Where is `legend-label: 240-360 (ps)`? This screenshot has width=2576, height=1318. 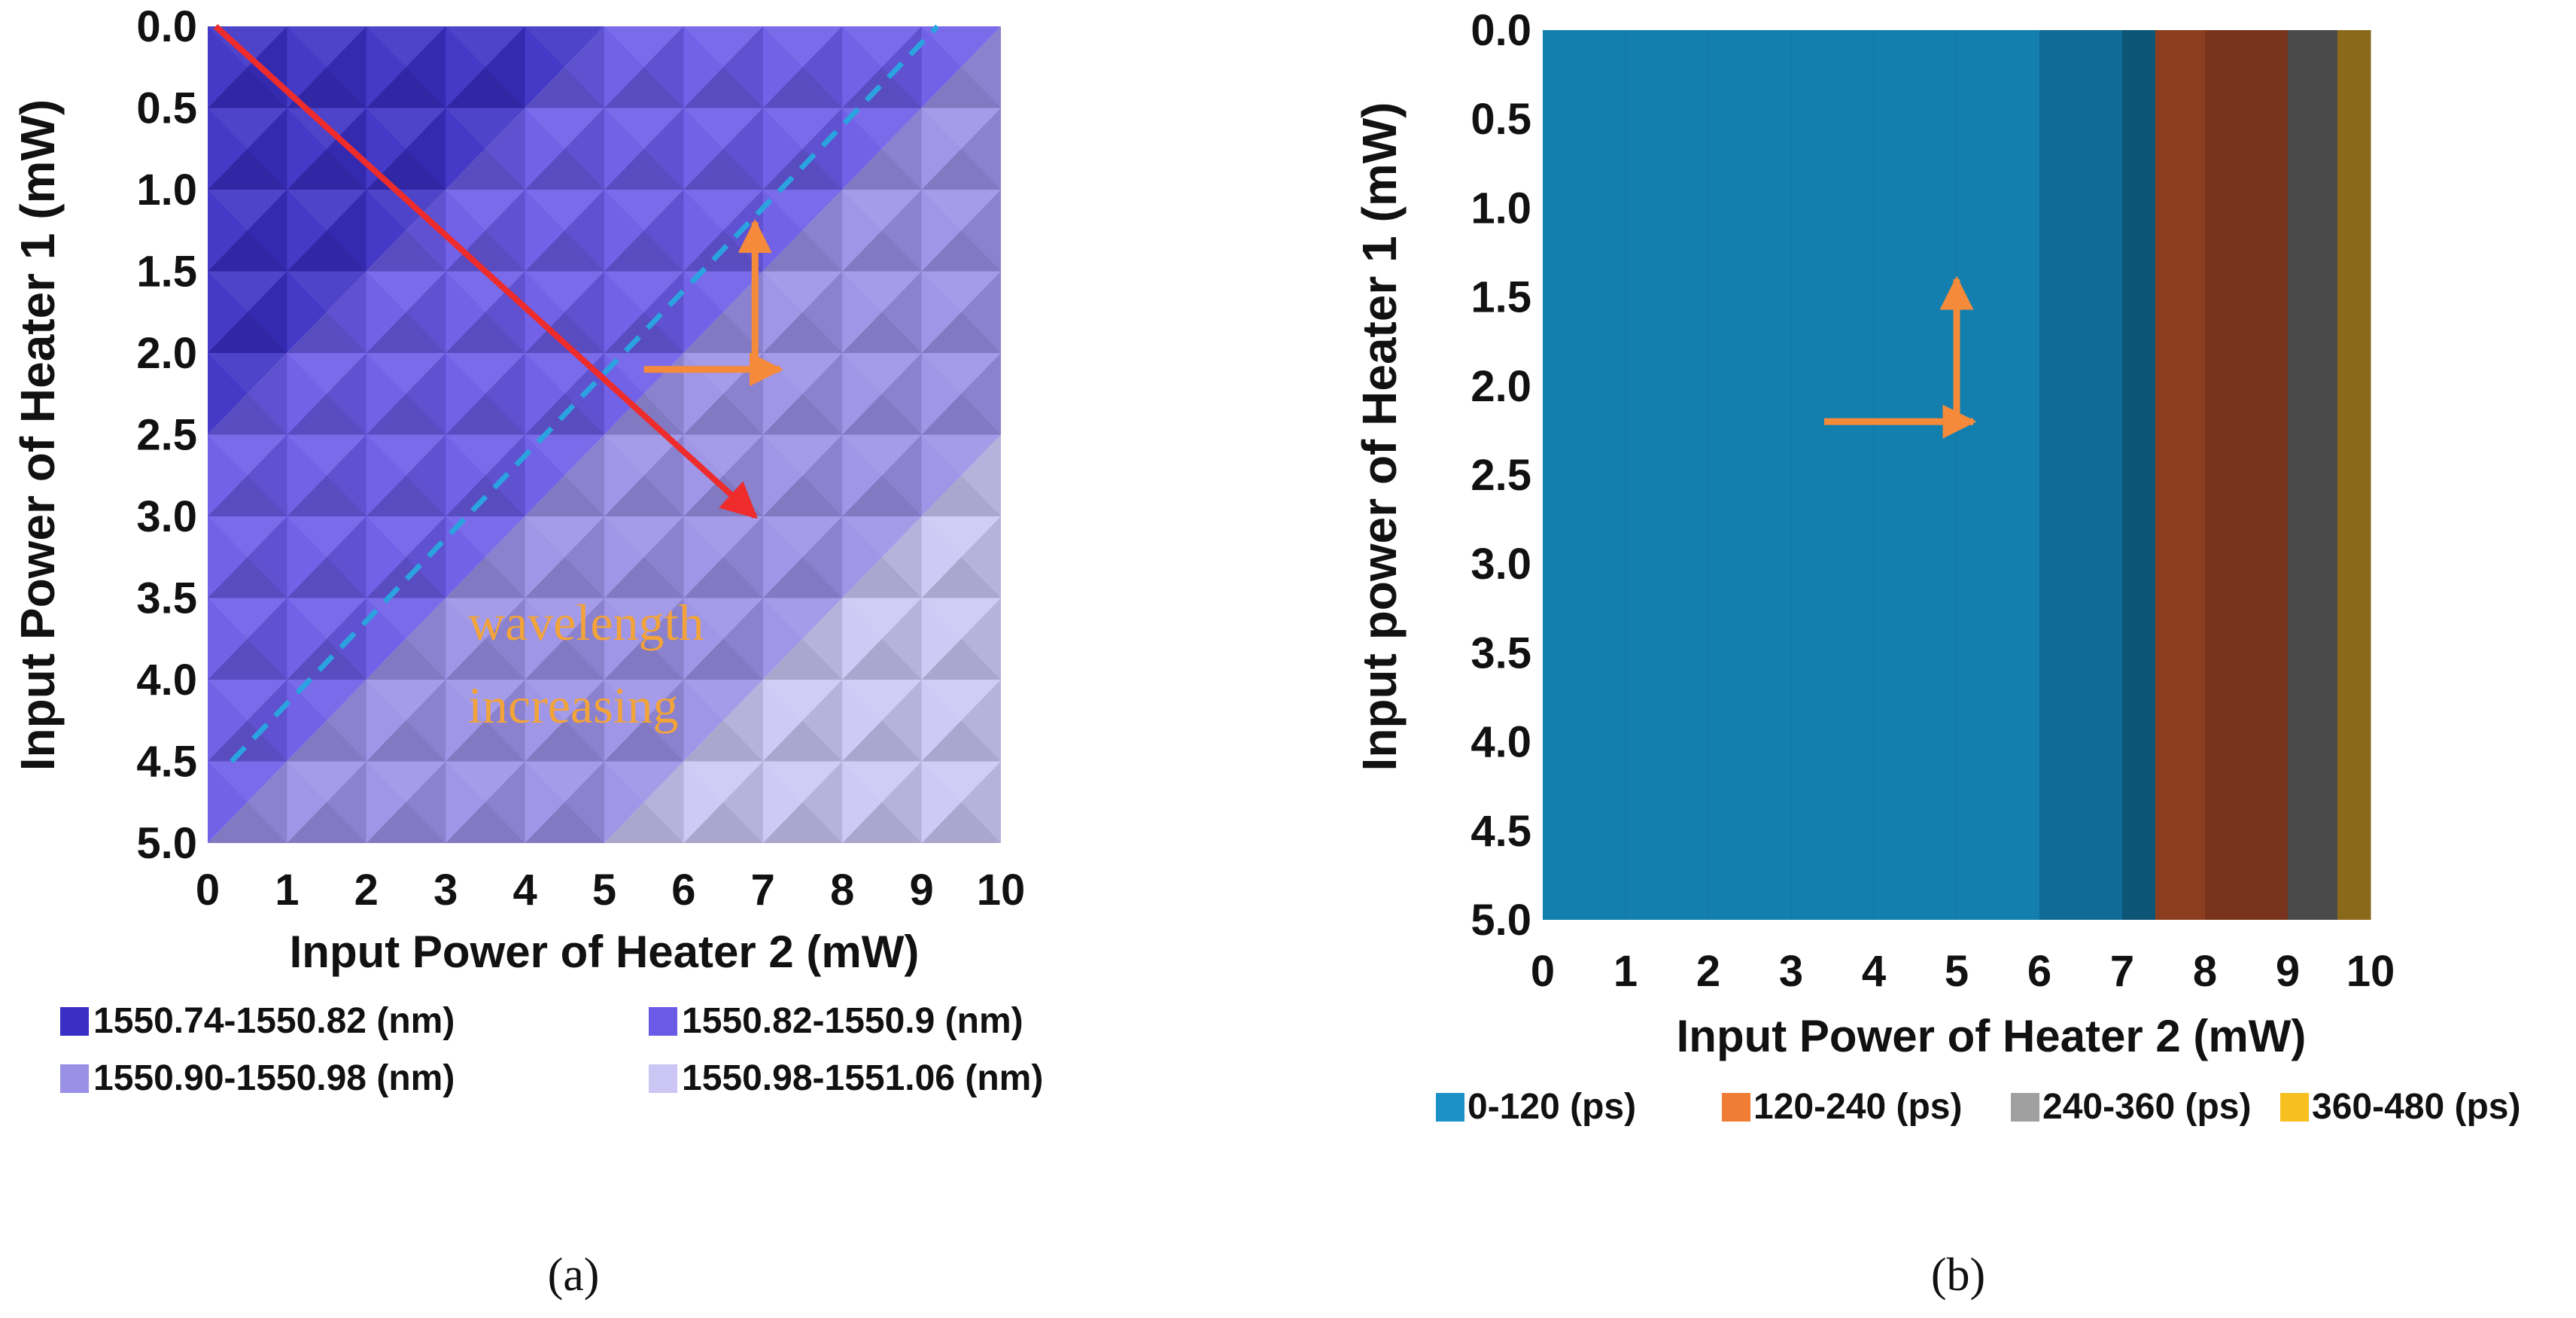
legend-label: 240-360 (ps) is located at coordinates (2146, 1107).